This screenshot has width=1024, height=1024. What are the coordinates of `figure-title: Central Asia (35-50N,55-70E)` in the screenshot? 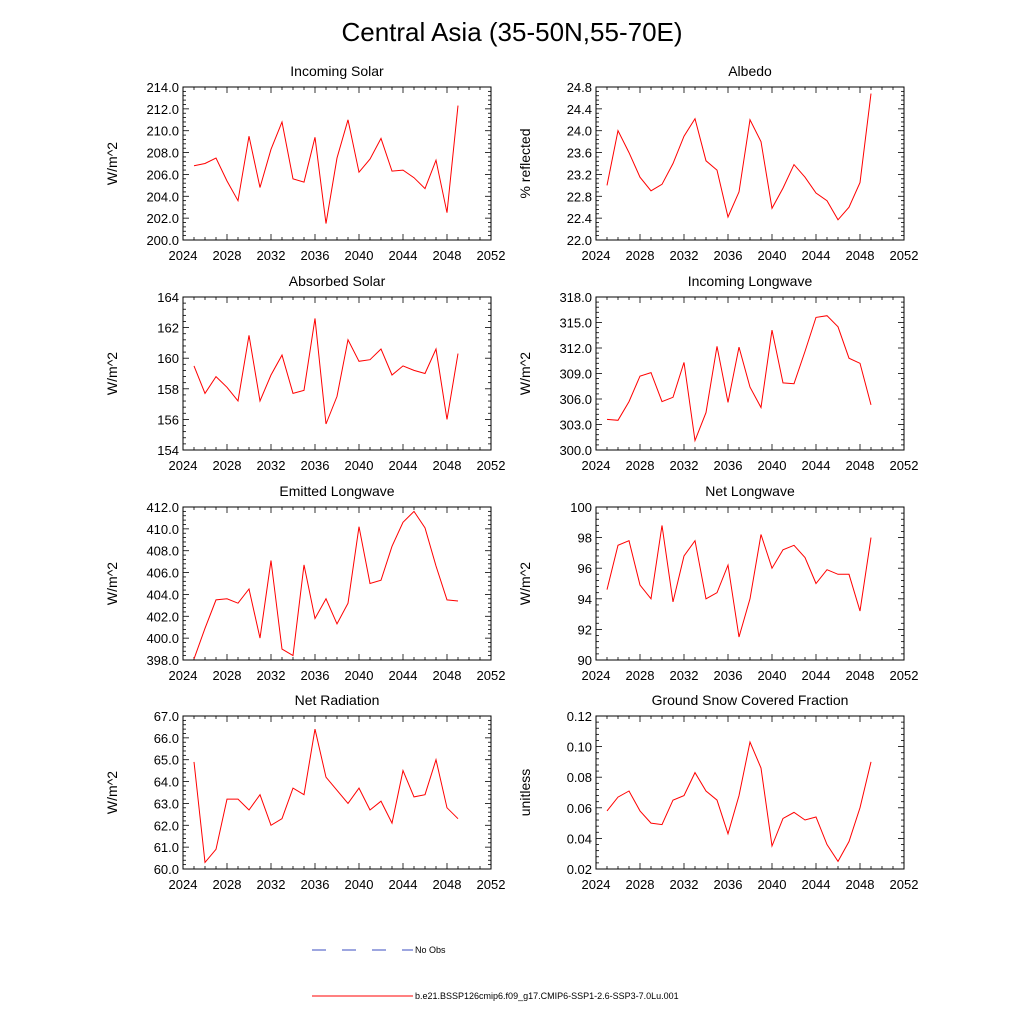 It's located at (511, 32).